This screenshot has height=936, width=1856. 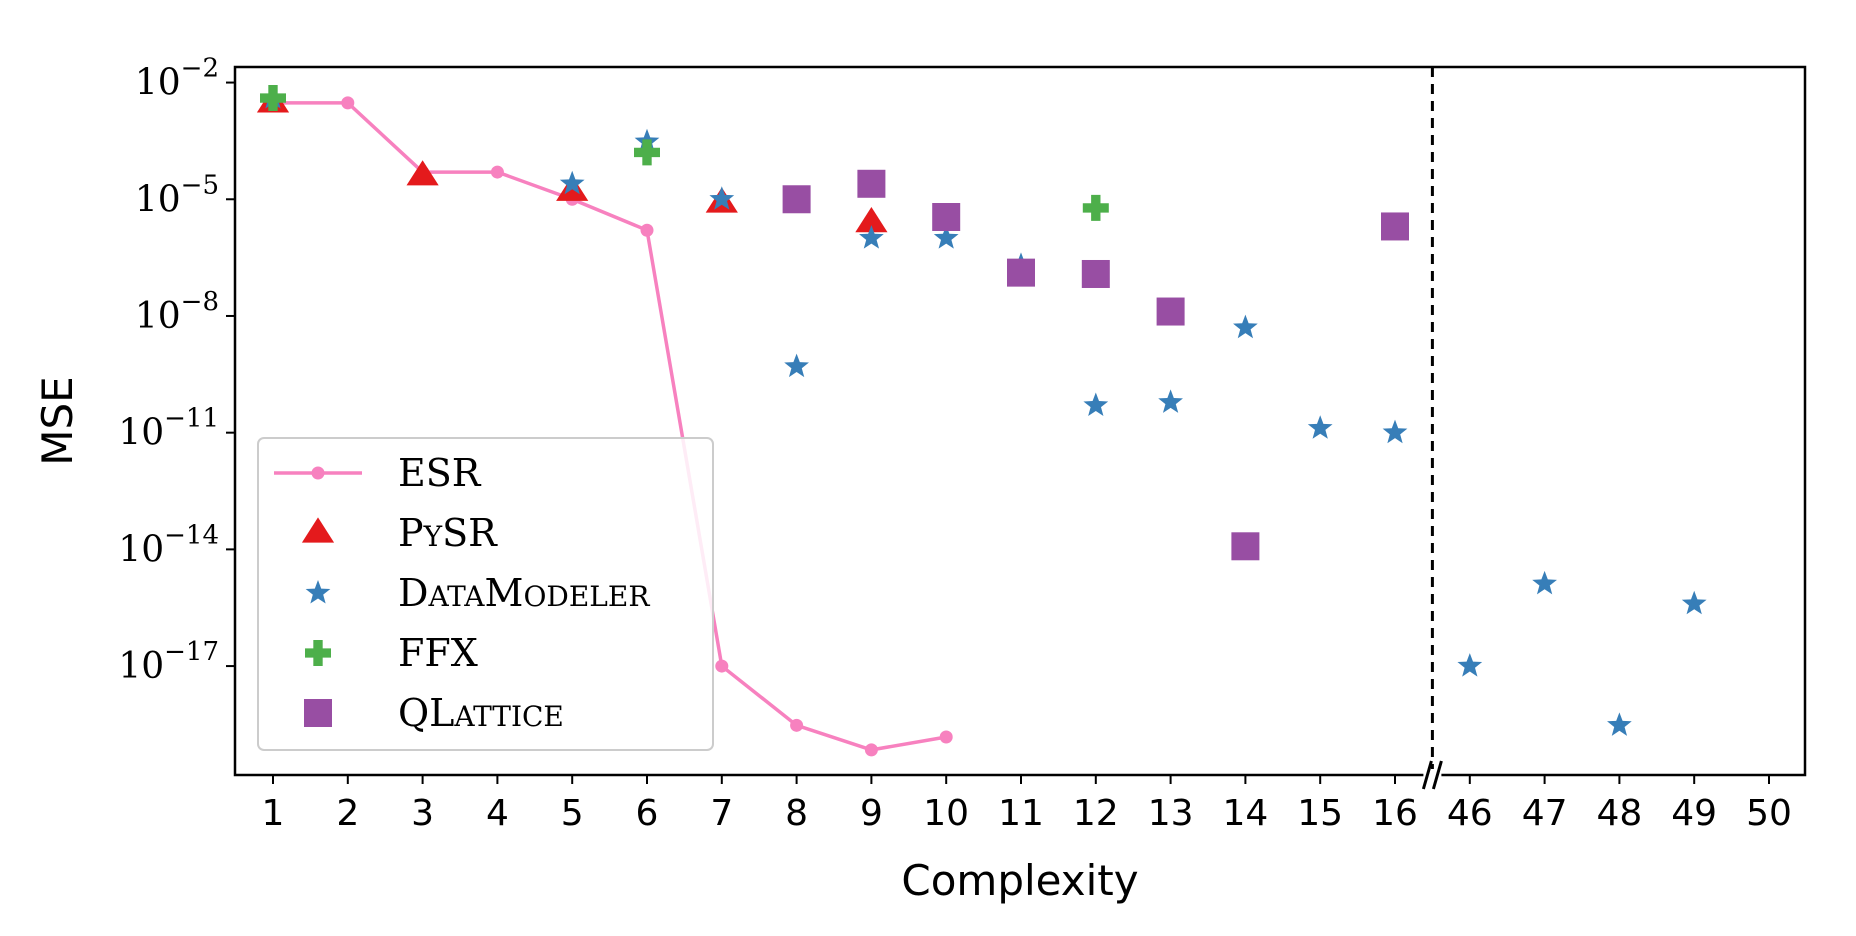 I want to click on x-axis: 1 2 3 4 5 6 7 8 9 10 11 12 13 14 15 16 46 47 48 49 50, so click(x=1027, y=797).